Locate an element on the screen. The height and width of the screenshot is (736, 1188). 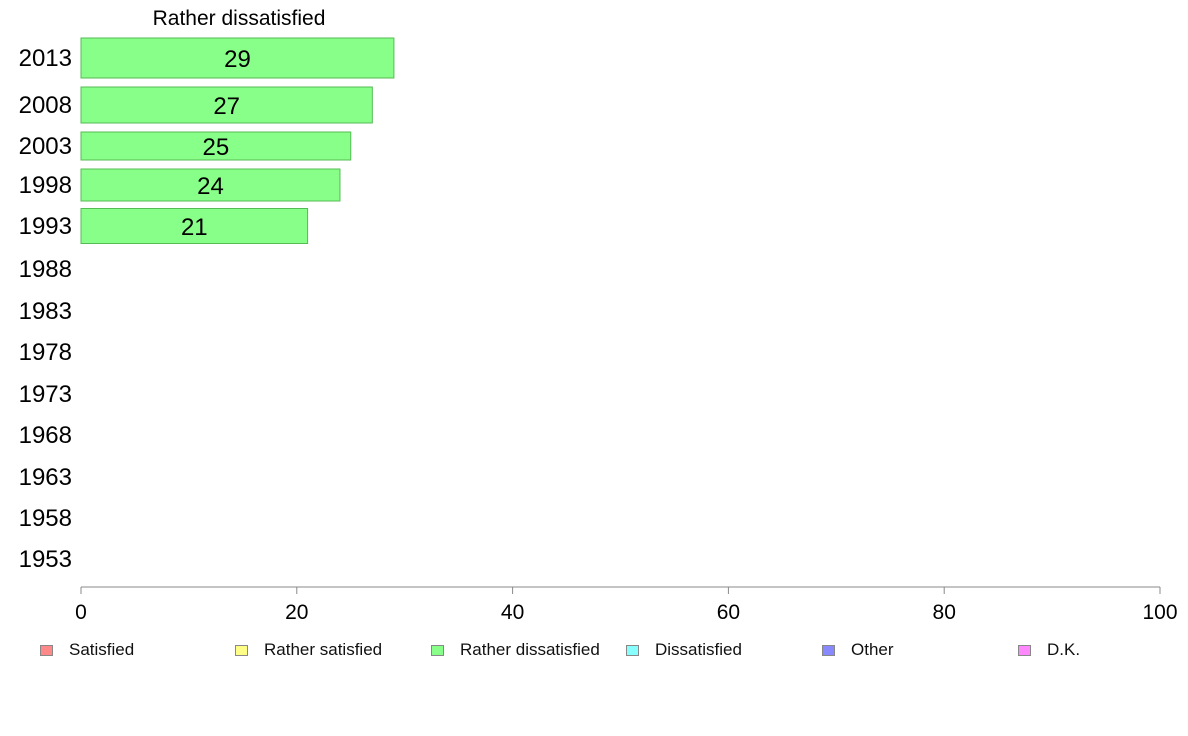
bar-value-label: 27 is located at coordinates (226, 106).